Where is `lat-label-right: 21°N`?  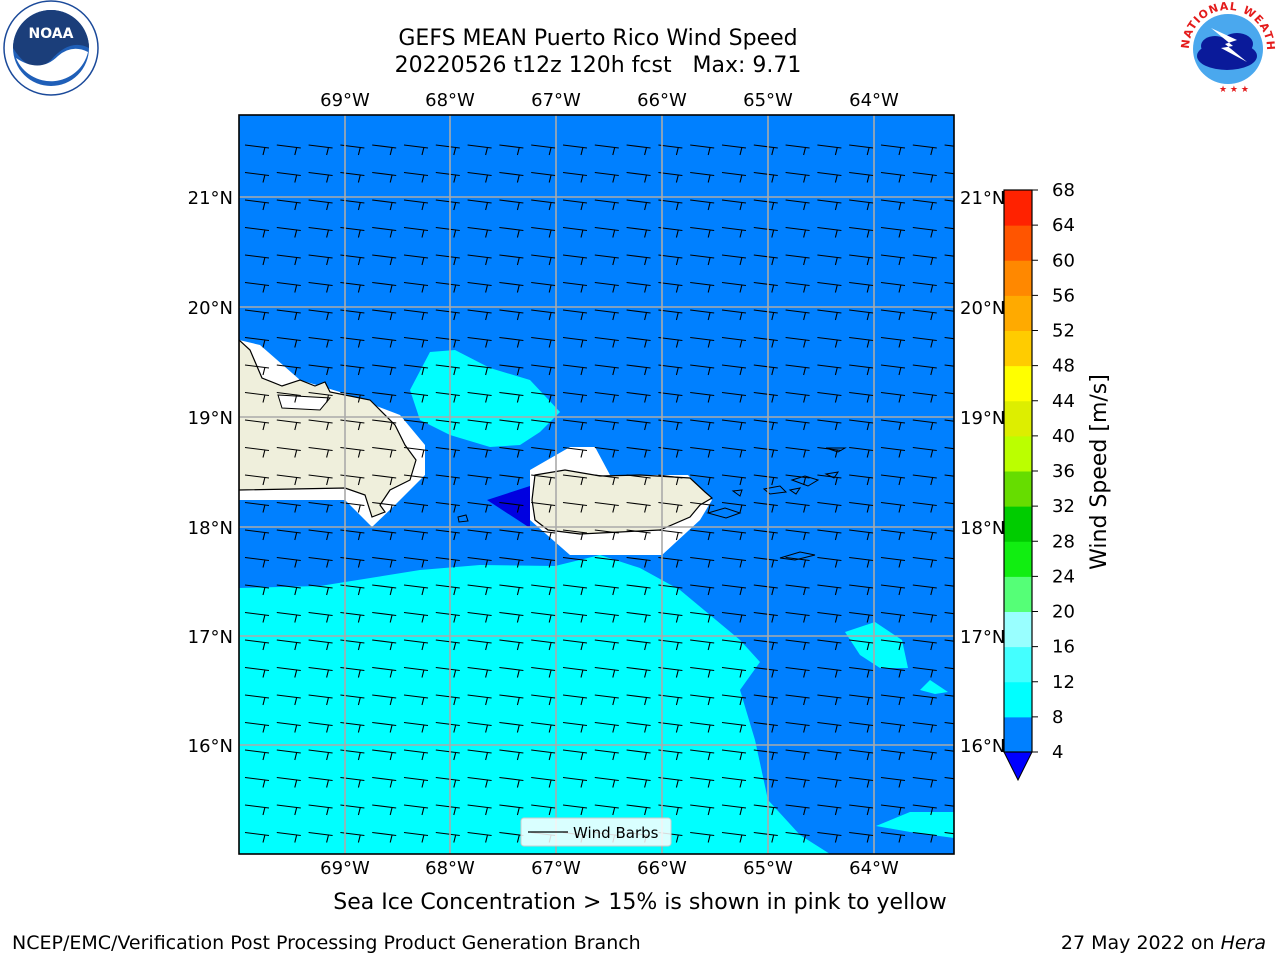 lat-label-right: 21°N is located at coordinates (982, 198).